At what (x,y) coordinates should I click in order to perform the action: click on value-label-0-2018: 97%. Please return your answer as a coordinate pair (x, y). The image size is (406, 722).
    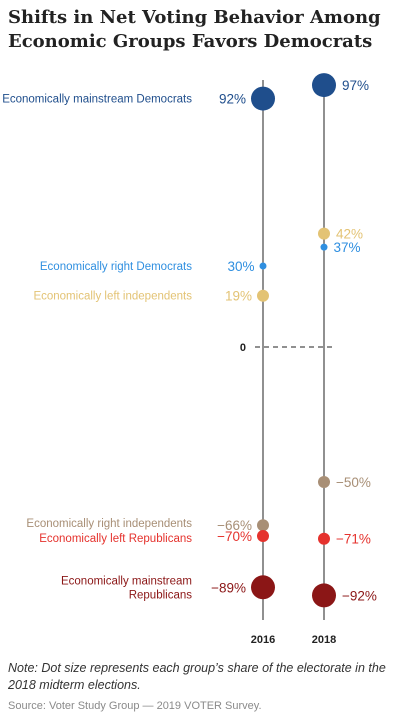
    Looking at the image, I should click on (355, 85).